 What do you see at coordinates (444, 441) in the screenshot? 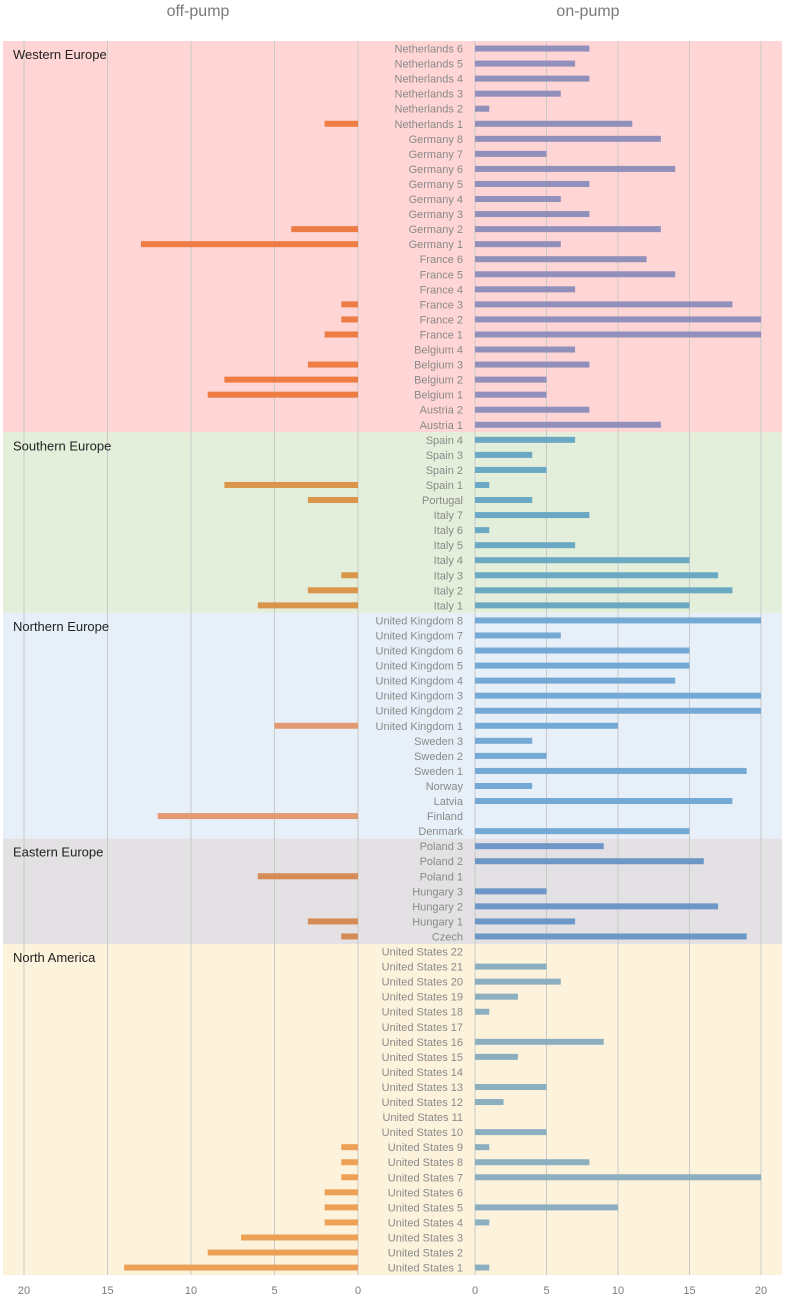
I see `category-label: Spain 4` at bounding box center [444, 441].